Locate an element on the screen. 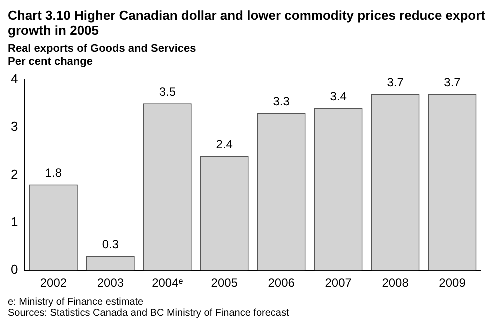 The height and width of the screenshot is (331, 495). text: e: Ministry of Finance estimate is located at coordinates (76, 302).